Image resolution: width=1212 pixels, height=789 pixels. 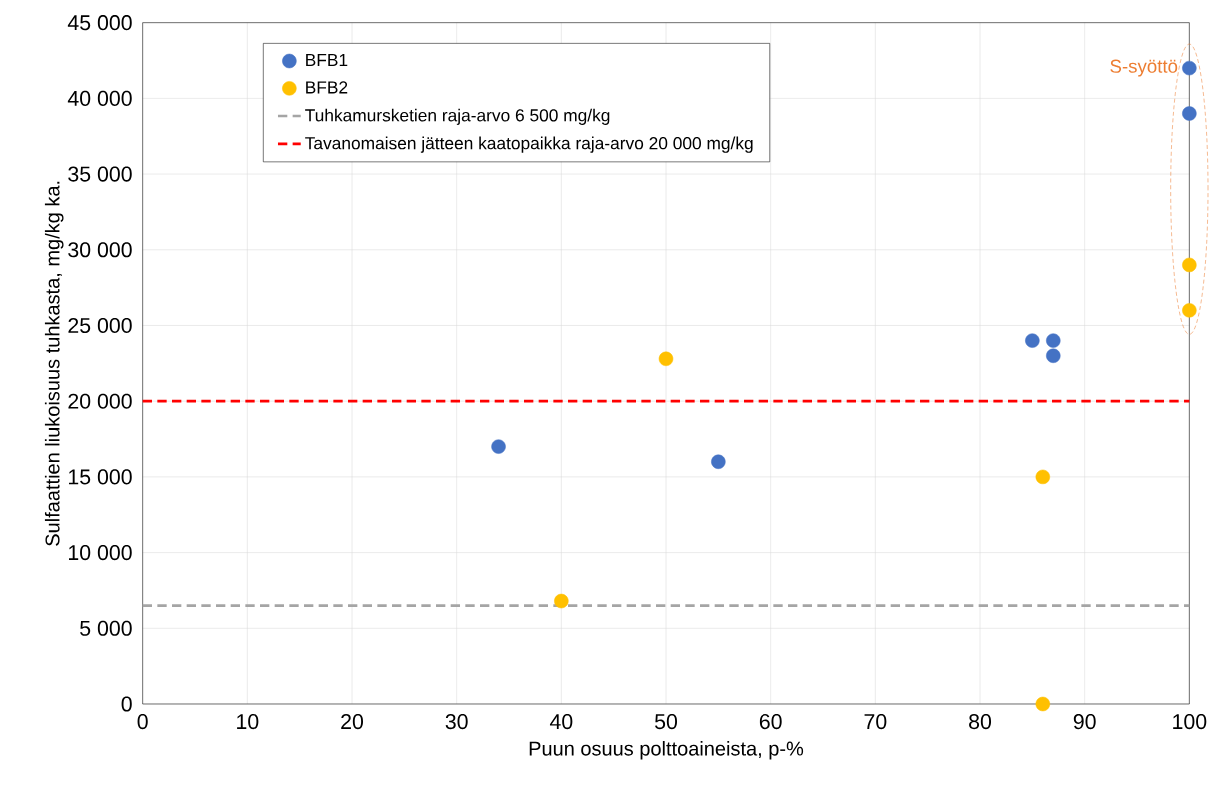 What do you see at coordinates (126, 704) in the screenshot?
I see `y-tick-label: 0` at bounding box center [126, 704].